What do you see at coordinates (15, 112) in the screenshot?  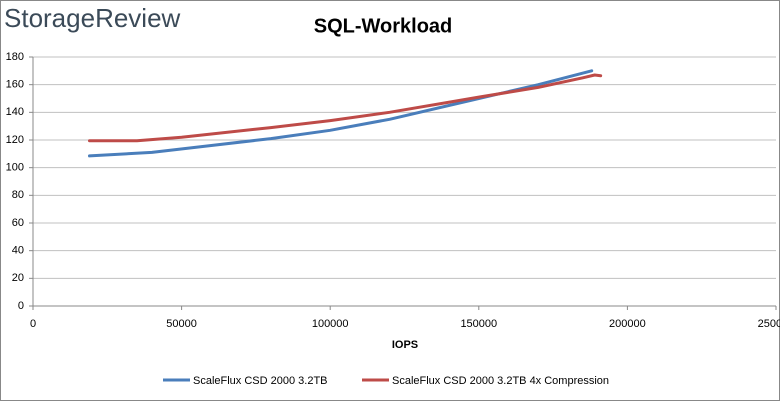 I see `y-tick-label: 140` at bounding box center [15, 112].